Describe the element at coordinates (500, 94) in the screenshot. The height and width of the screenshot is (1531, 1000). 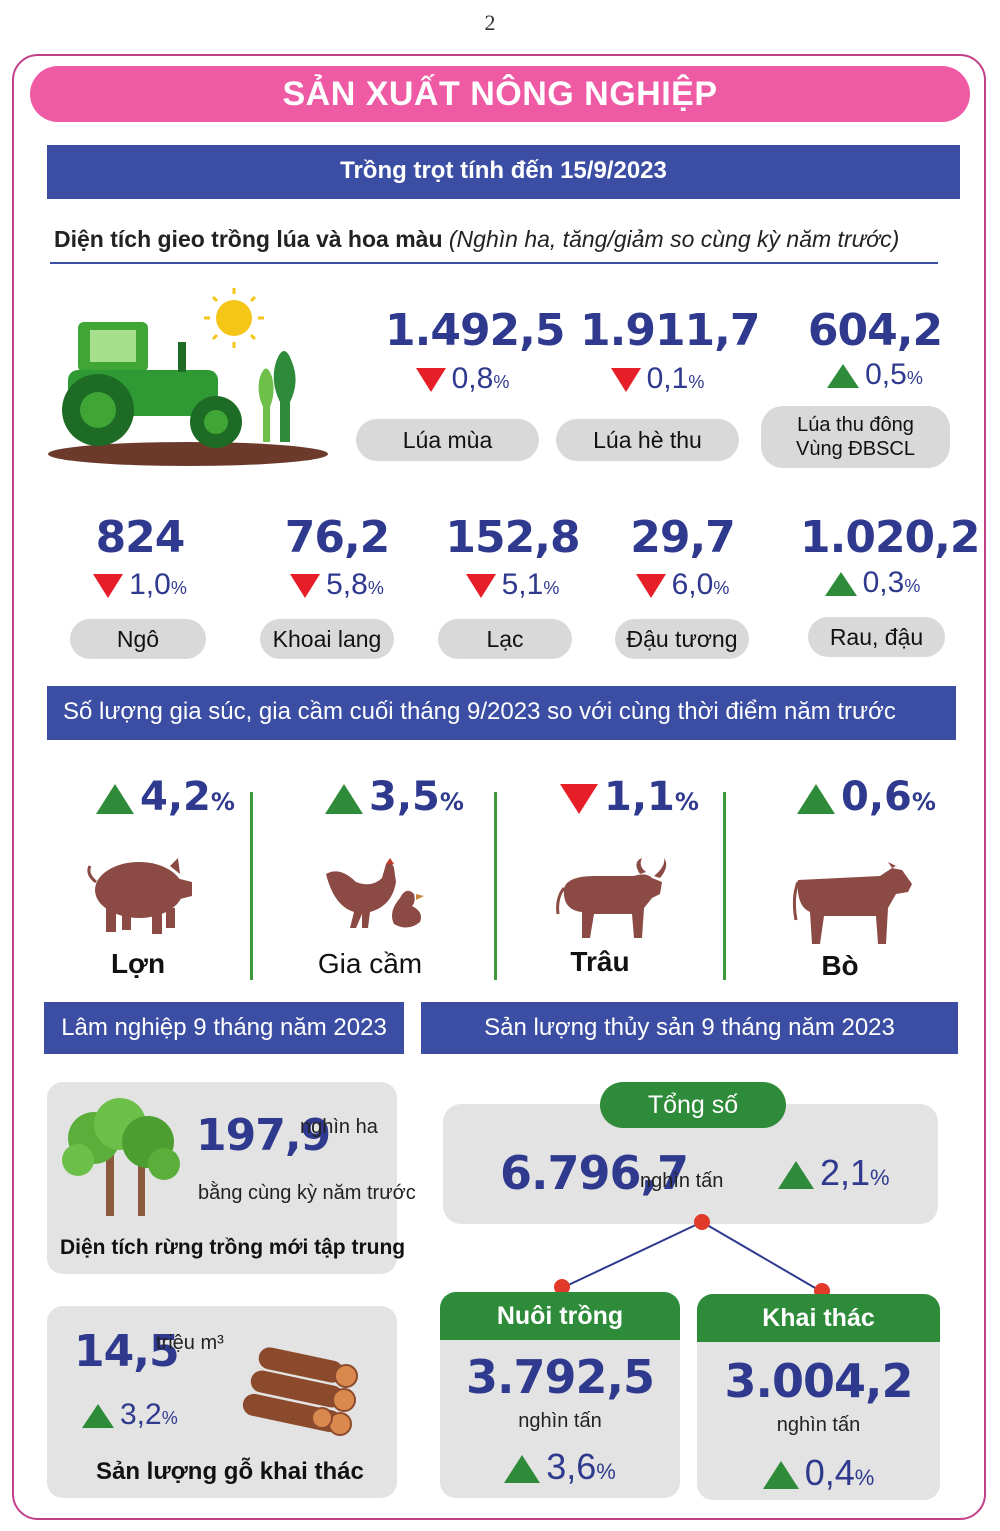
I see `page-title: SẢN XUẤT NÔNG NGHIỆP` at that location.